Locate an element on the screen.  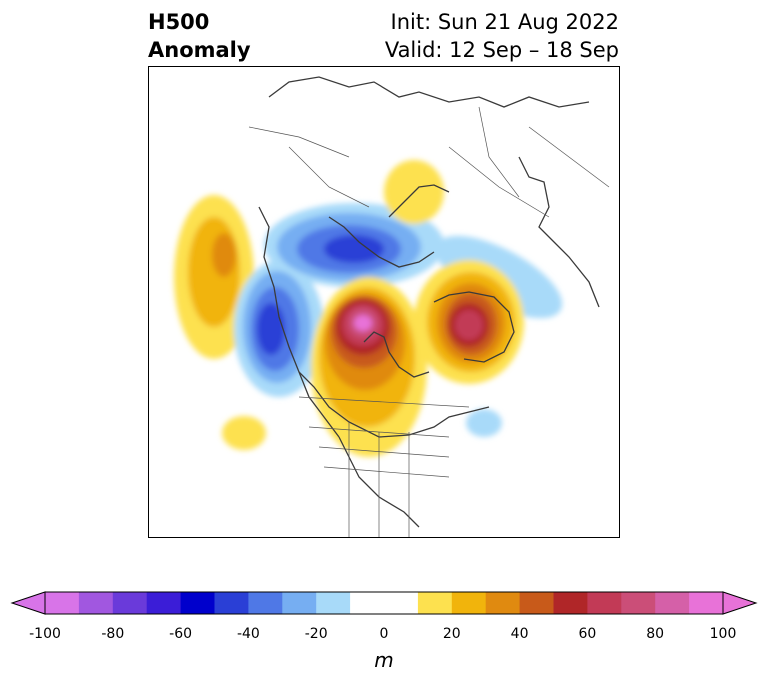
valid-range: Valid: 12 Sep – 18 Sep is located at coordinates (501, 50).